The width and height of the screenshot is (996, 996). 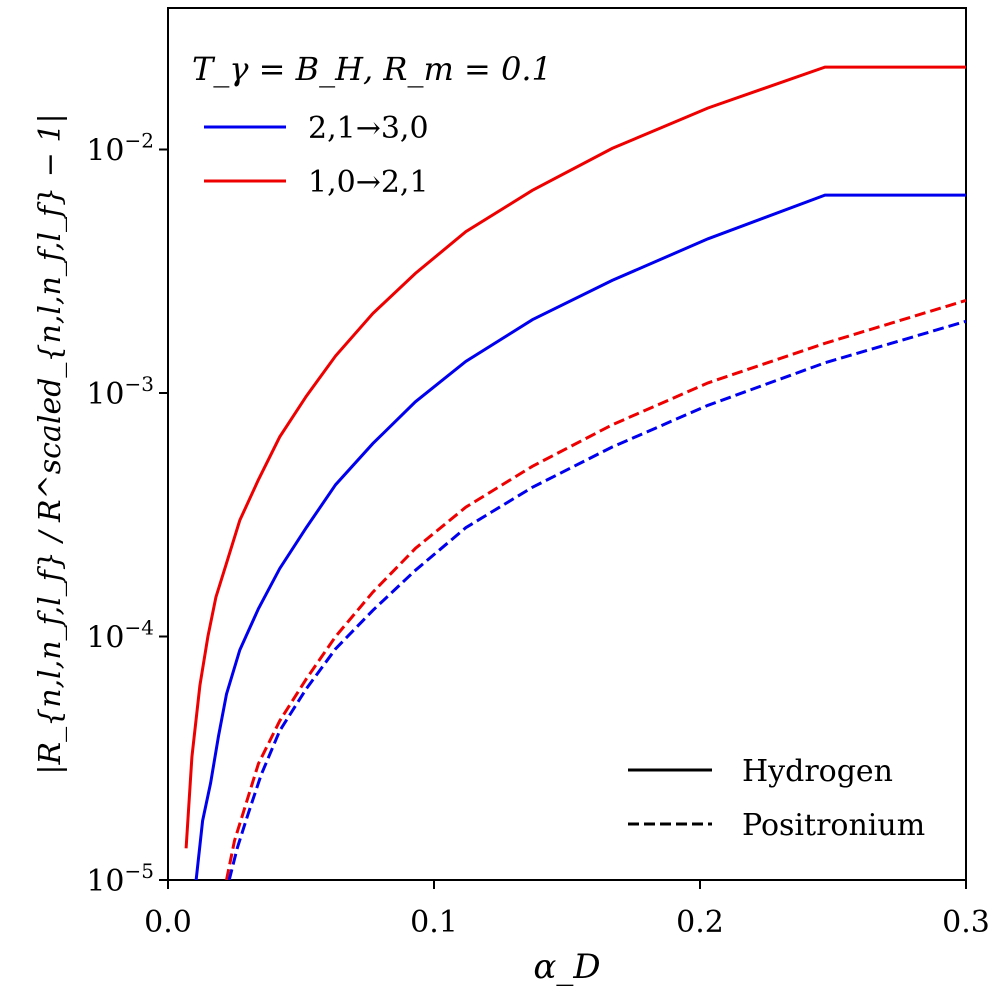 What do you see at coordinates (120, 636) in the screenshot?
I see `y-tick-label: 10⁻⁴` at bounding box center [120, 636].